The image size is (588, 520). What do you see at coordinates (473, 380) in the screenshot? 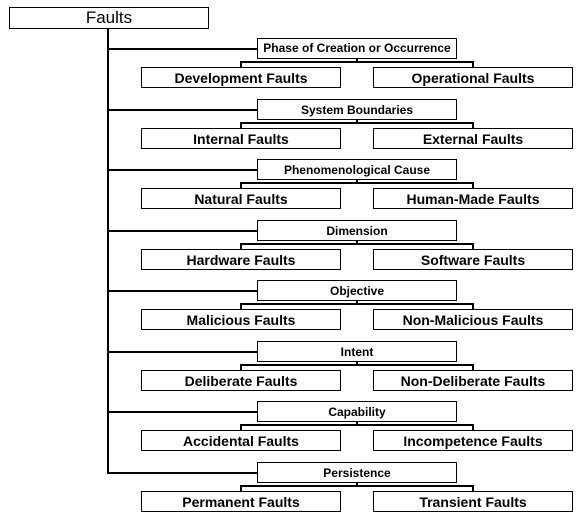
I see `leaf-intent-right: Non-Deliberate Faults` at bounding box center [473, 380].